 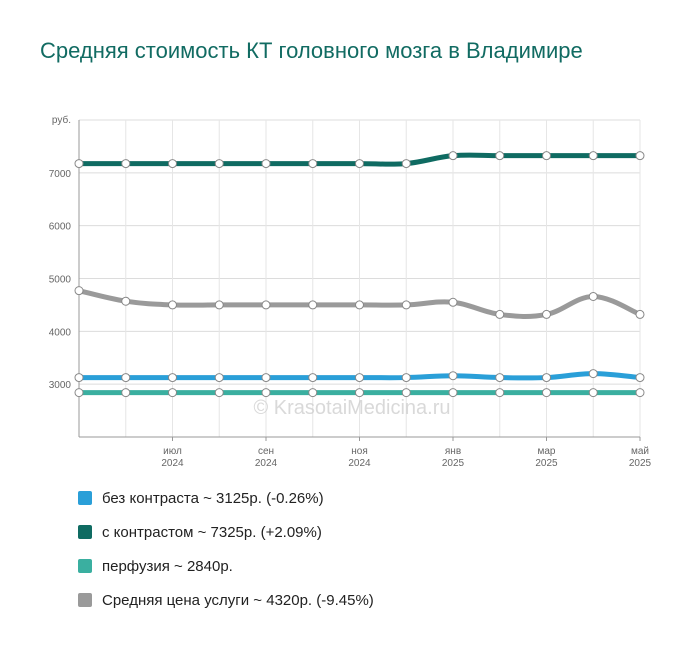 What do you see at coordinates (85, 566) in the screenshot?
I see `legend-swatch-perfuziya` at bounding box center [85, 566].